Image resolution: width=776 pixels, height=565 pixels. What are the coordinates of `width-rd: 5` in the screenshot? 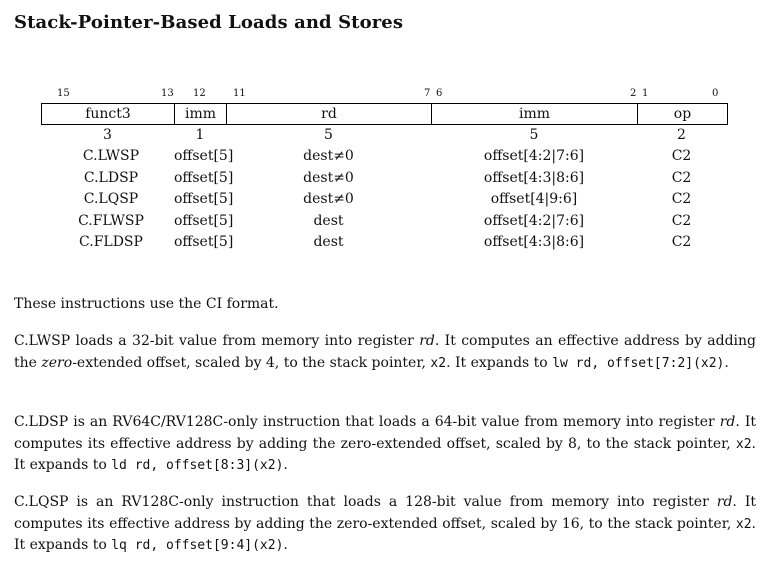 It's located at (328, 135).